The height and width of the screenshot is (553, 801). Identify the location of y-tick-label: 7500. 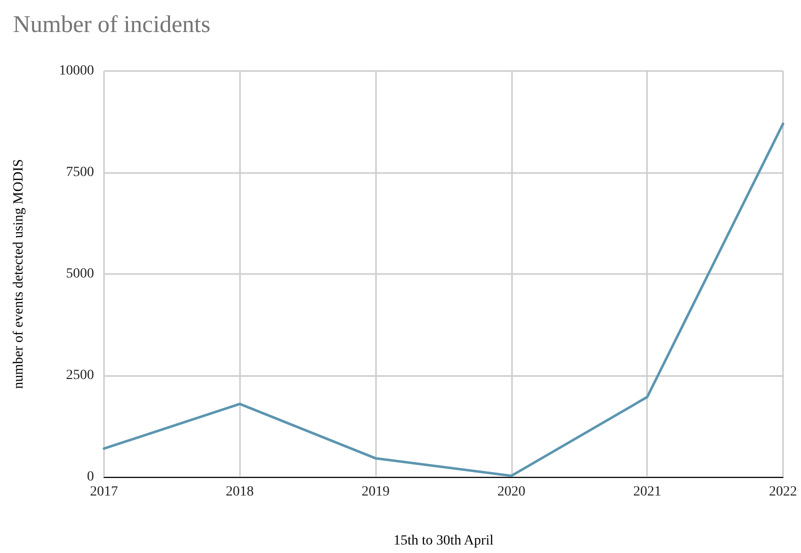
(80, 172).